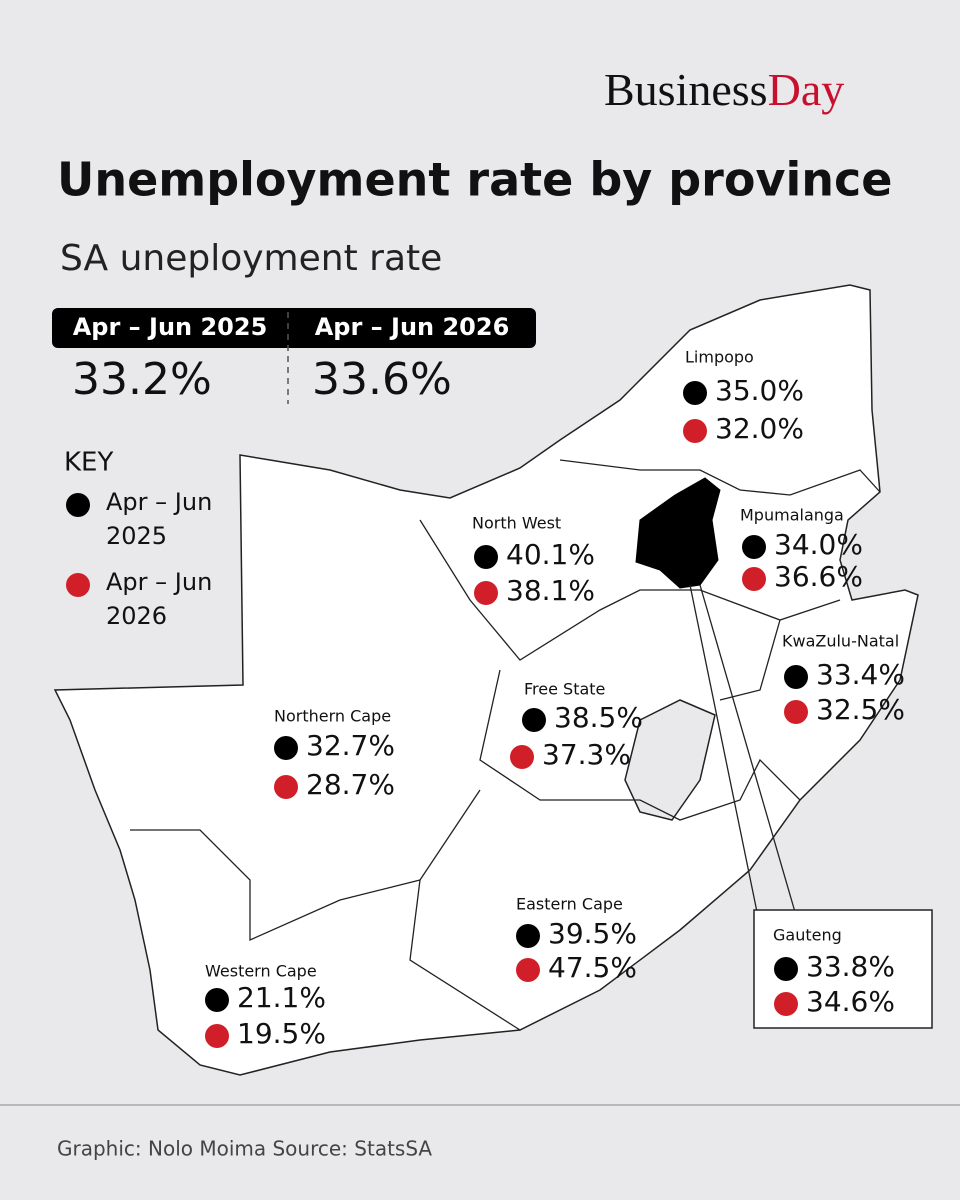  Describe the element at coordinates (350, 745) in the screenshot. I see `rate-value: 32.7%` at that location.